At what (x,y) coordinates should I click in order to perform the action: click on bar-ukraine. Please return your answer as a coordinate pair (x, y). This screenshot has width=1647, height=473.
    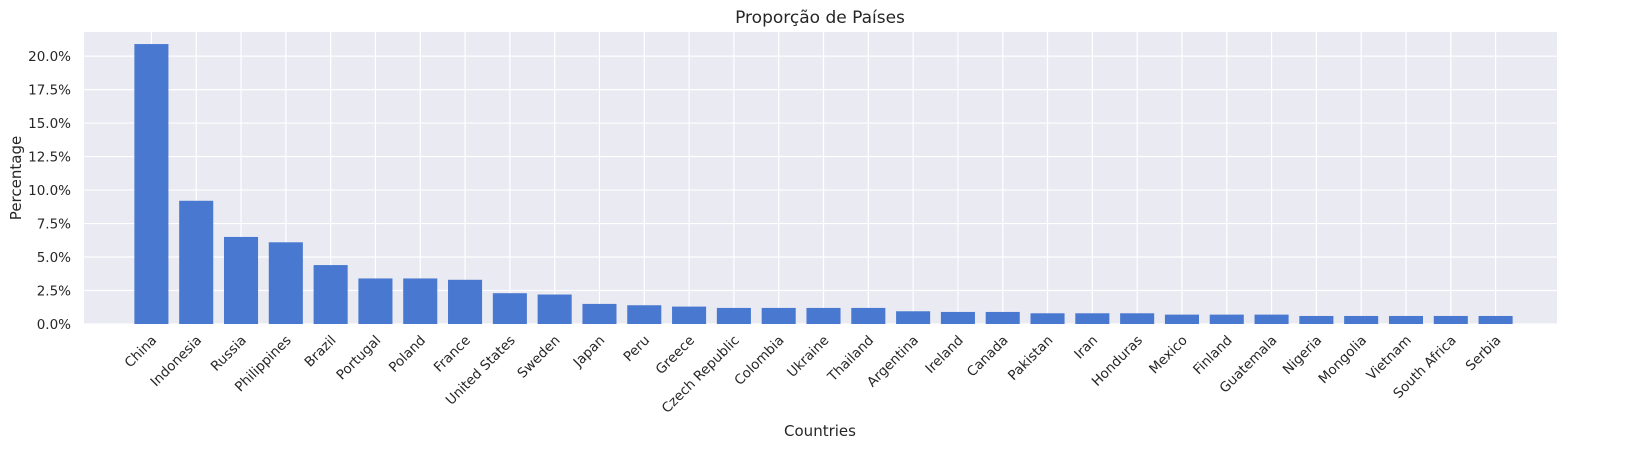
    Looking at the image, I should click on (823, 315).